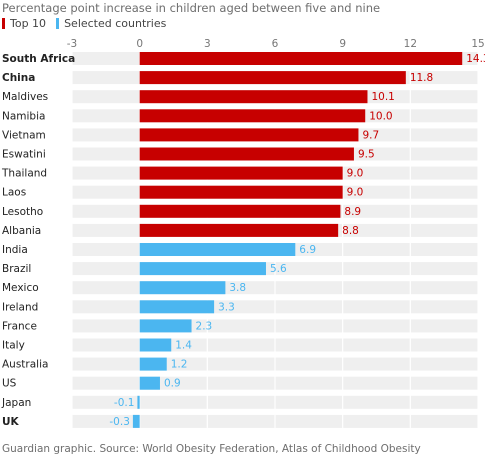 The height and width of the screenshot is (459, 485). What do you see at coordinates (380, 116) in the screenshot?
I see `value-label: 10.0` at bounding box center [380, 116].